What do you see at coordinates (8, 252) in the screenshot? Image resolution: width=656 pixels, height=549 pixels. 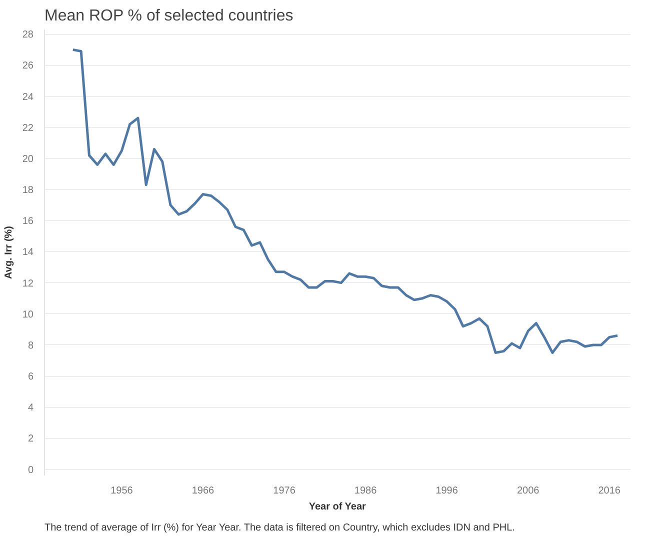 I see `y-axis-title: Avg. Irr (%)` at bounding box center [8, 252].